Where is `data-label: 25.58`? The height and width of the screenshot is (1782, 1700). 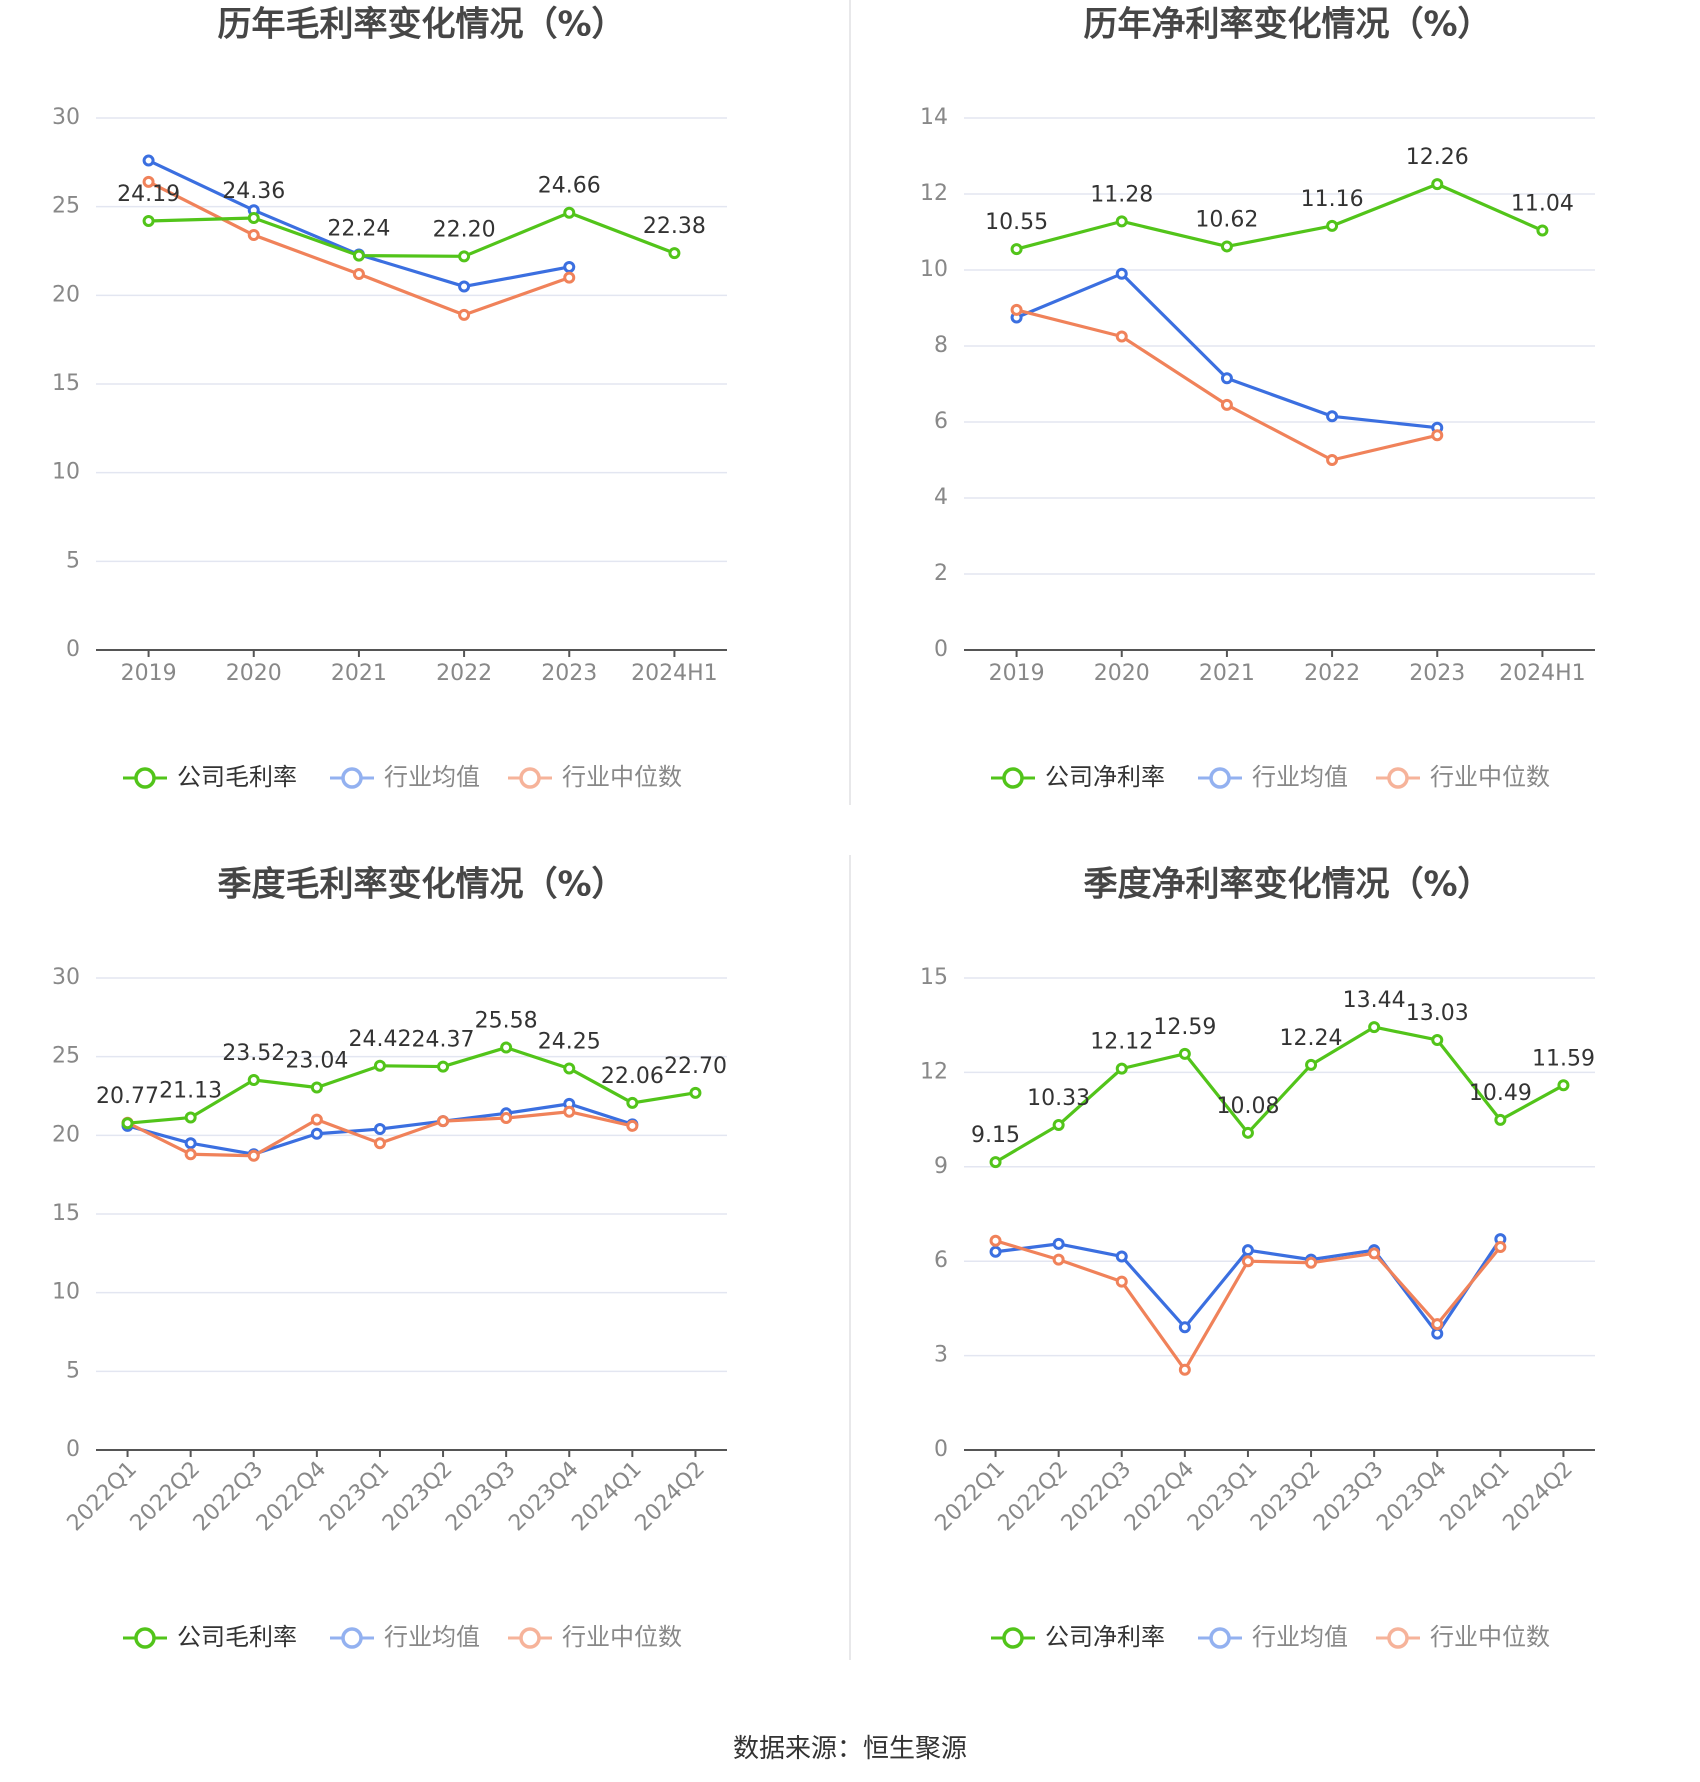
data-label: 25.58 is located at coordinates (506, 1021).